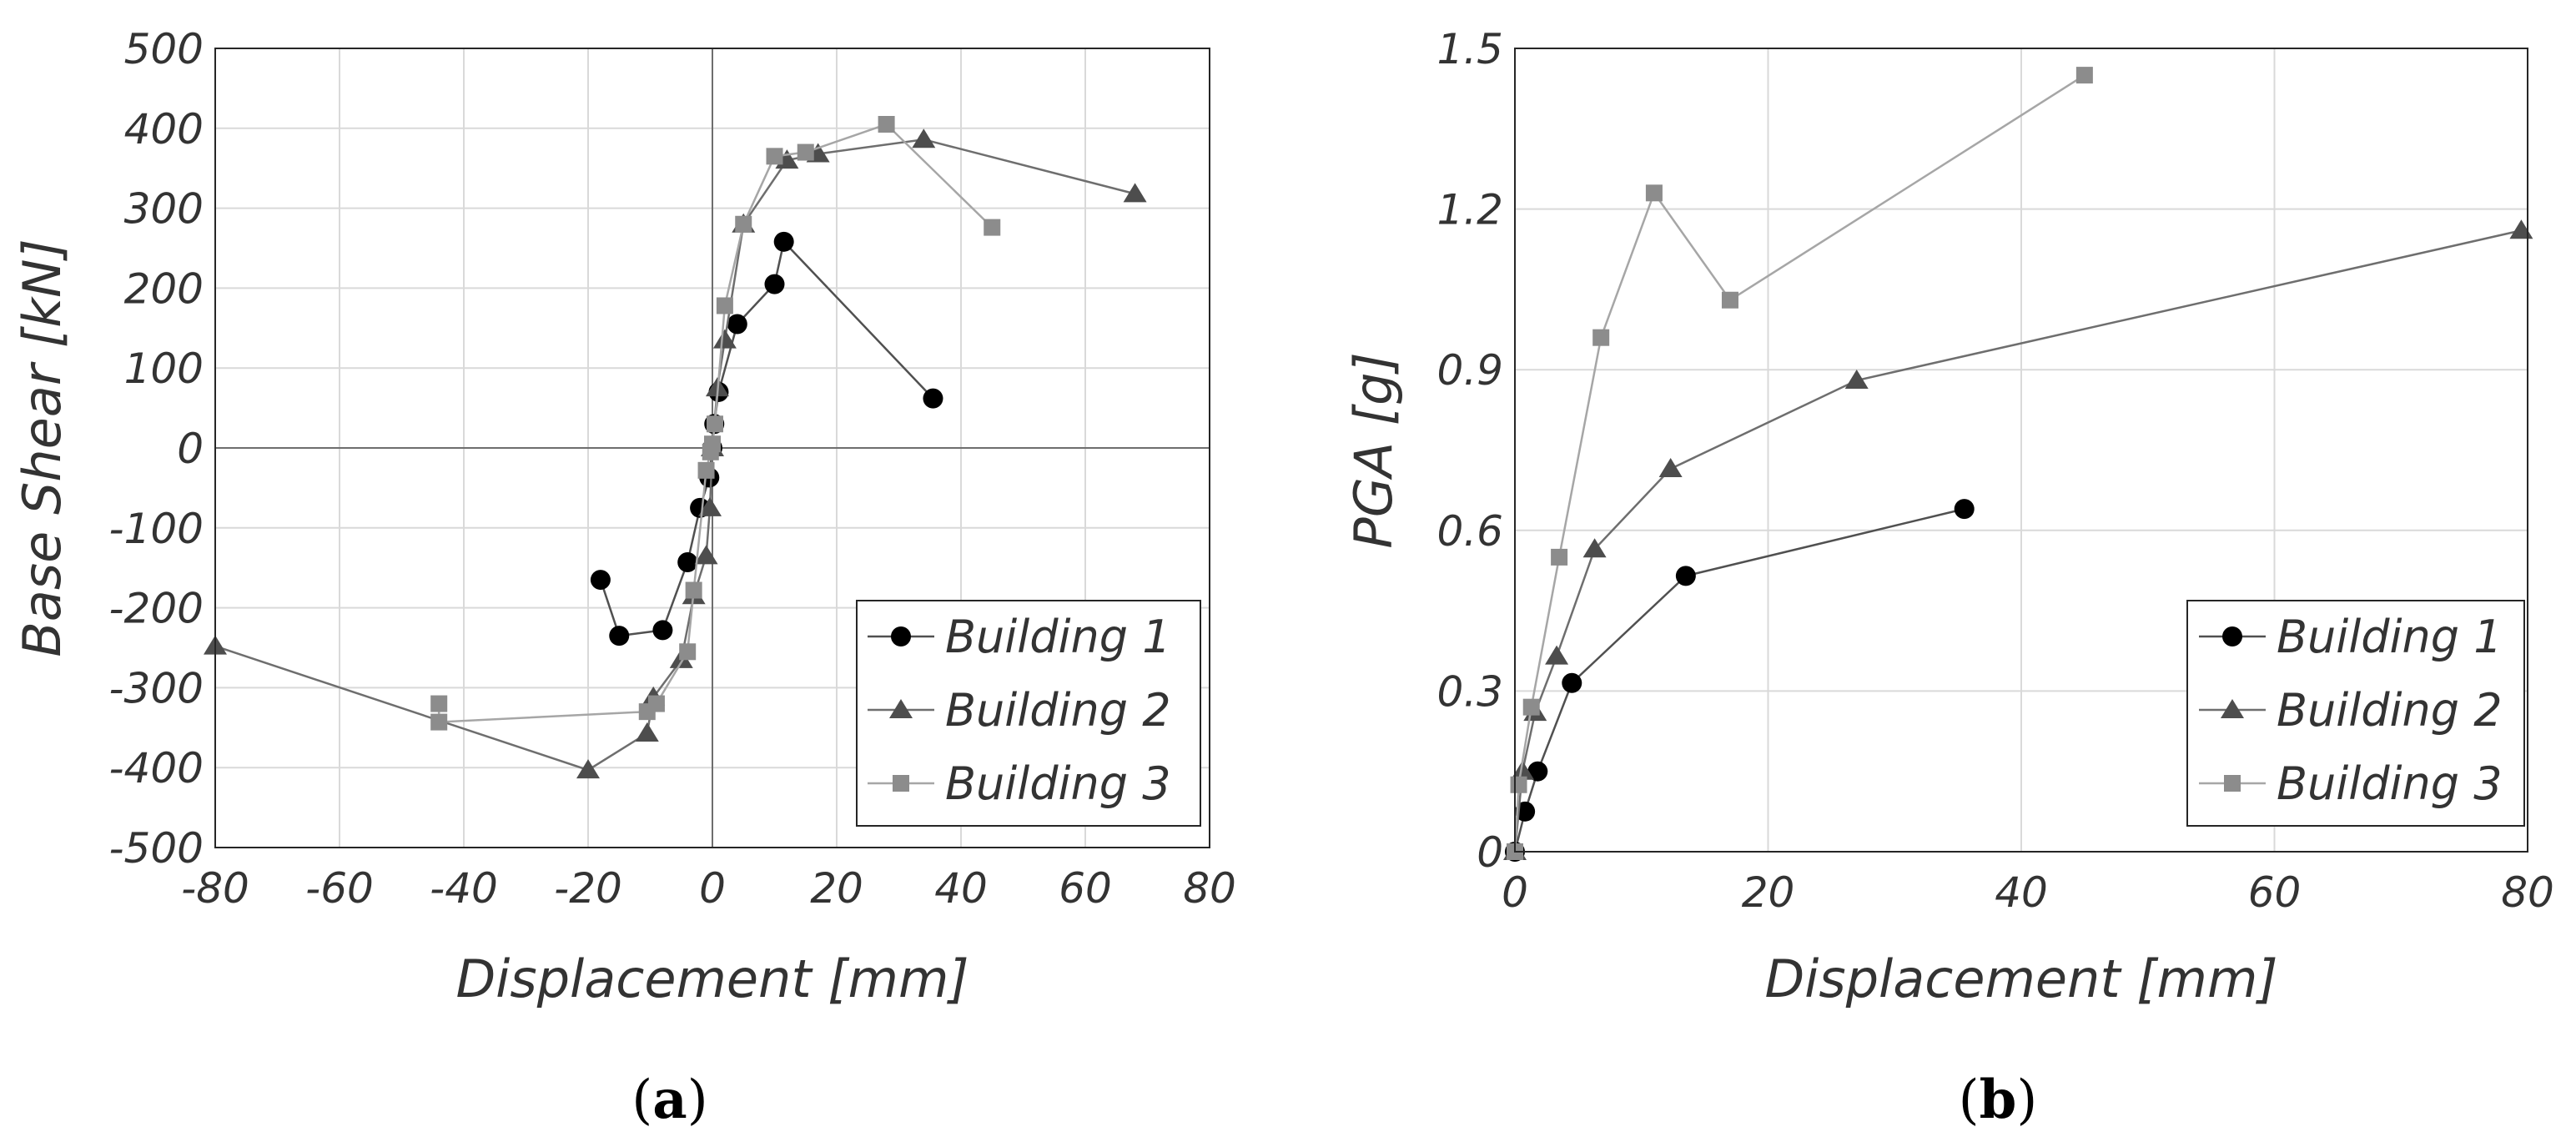  What do you see at coordinates (2232, 636) in the screenshot?
I see `panel-b-legend-building-1-marker` at bounding box center [2232, 636].